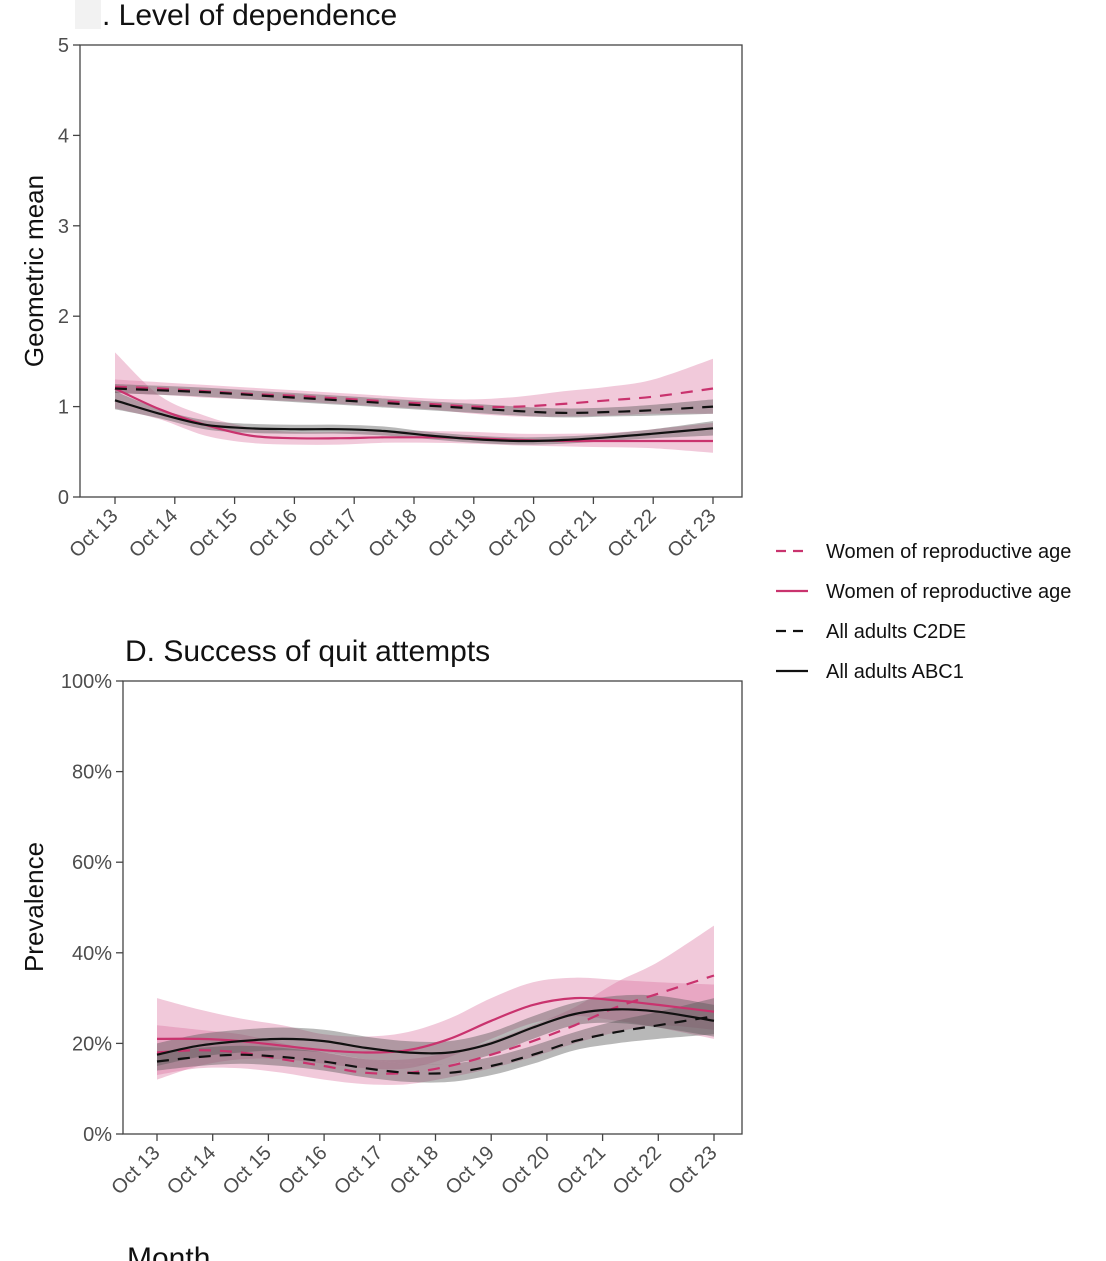 Image resolution: width=1106 pixels, height=1261 pixels. What do you see at coordinates (86, 682) in the screenshot?
I see `y-tick-label: 100%` at bounding box center [86, 682].